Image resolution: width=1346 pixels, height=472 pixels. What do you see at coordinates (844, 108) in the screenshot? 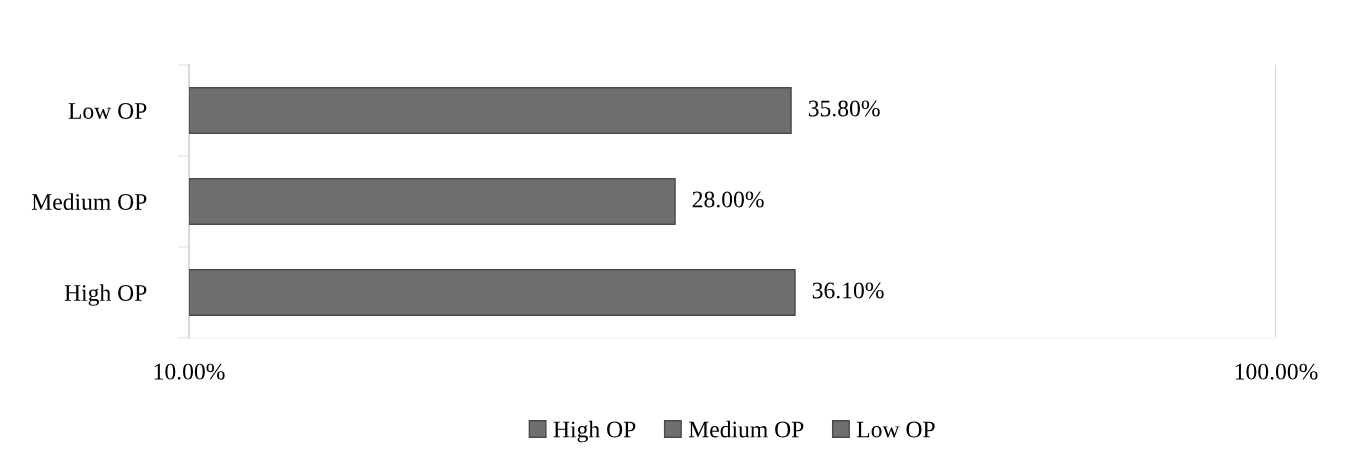
I see `data-label: 35.80%` at bounding box center [844, 108].